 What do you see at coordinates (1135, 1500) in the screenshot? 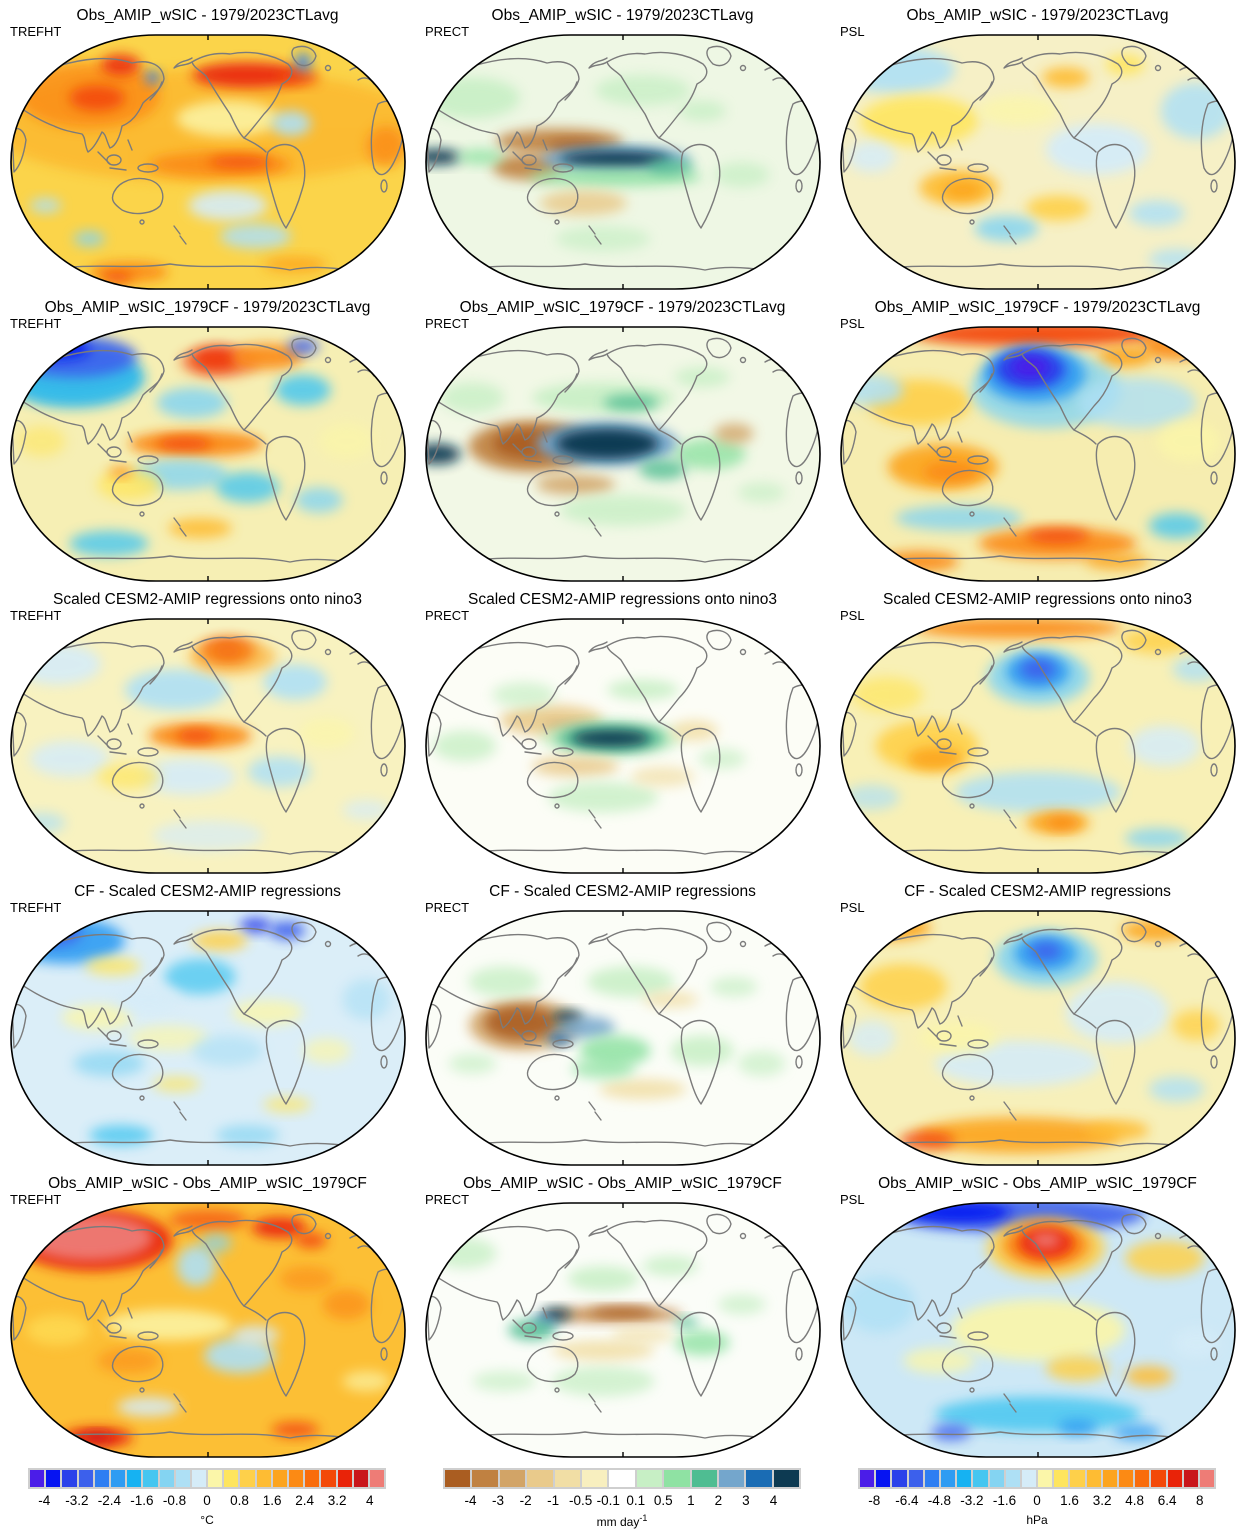
I see `tick-label: 4.8` at bounding box center [1135, 1500].